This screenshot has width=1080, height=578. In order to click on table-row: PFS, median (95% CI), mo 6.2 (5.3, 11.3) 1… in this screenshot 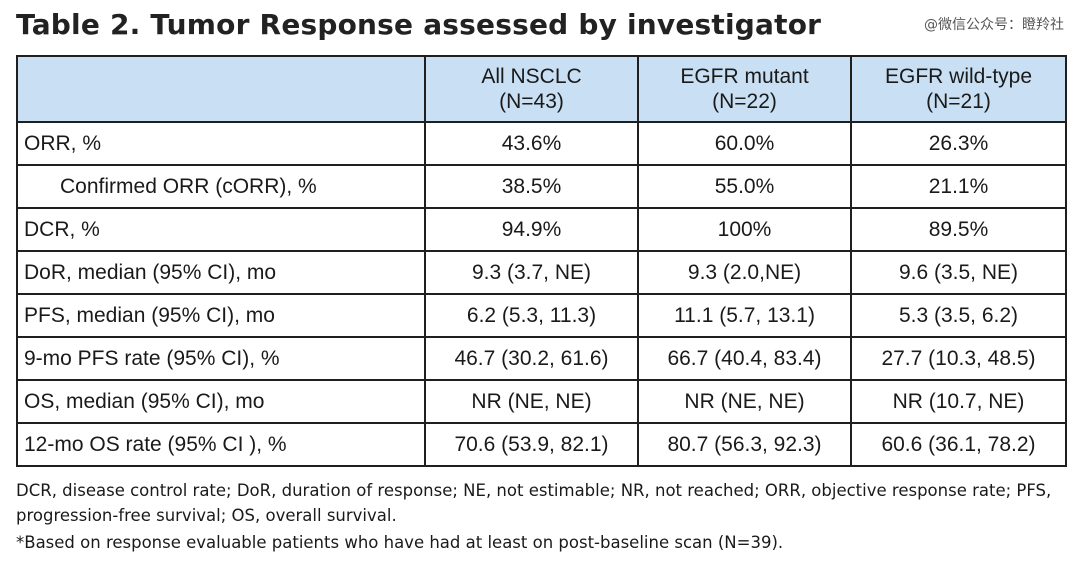, I will do `click(541, 315)`.